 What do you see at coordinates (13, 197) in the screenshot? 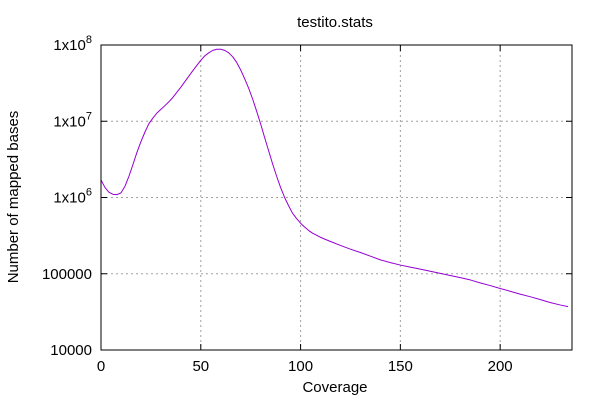
I see `y-axis-label: Number of mapped bases` at bounding box center [13, 197].